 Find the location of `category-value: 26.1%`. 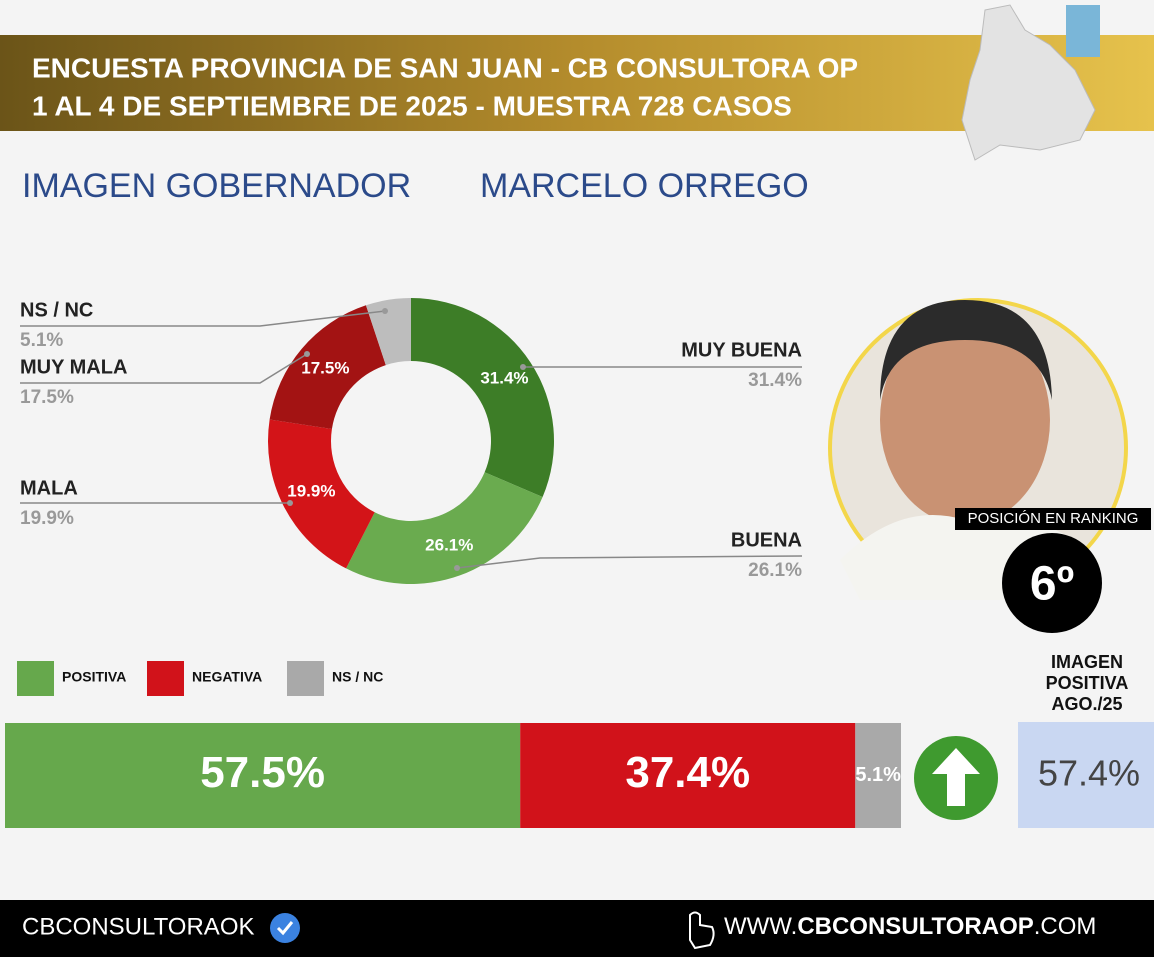

category-value: 26.1% is located at coordinates (775, 570).